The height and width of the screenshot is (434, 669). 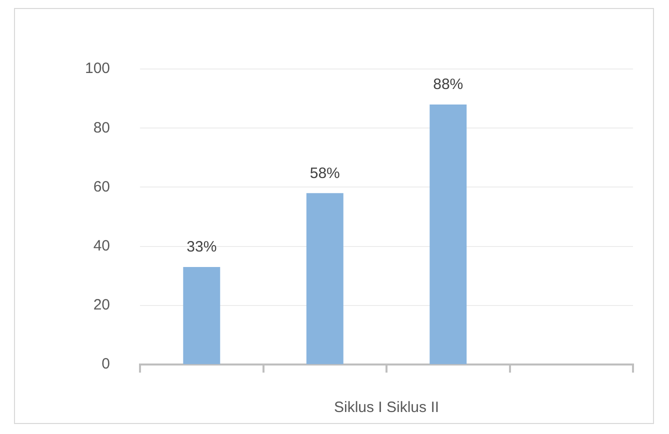 I want to click on data-label: 88%, so click(x=448, y=85).